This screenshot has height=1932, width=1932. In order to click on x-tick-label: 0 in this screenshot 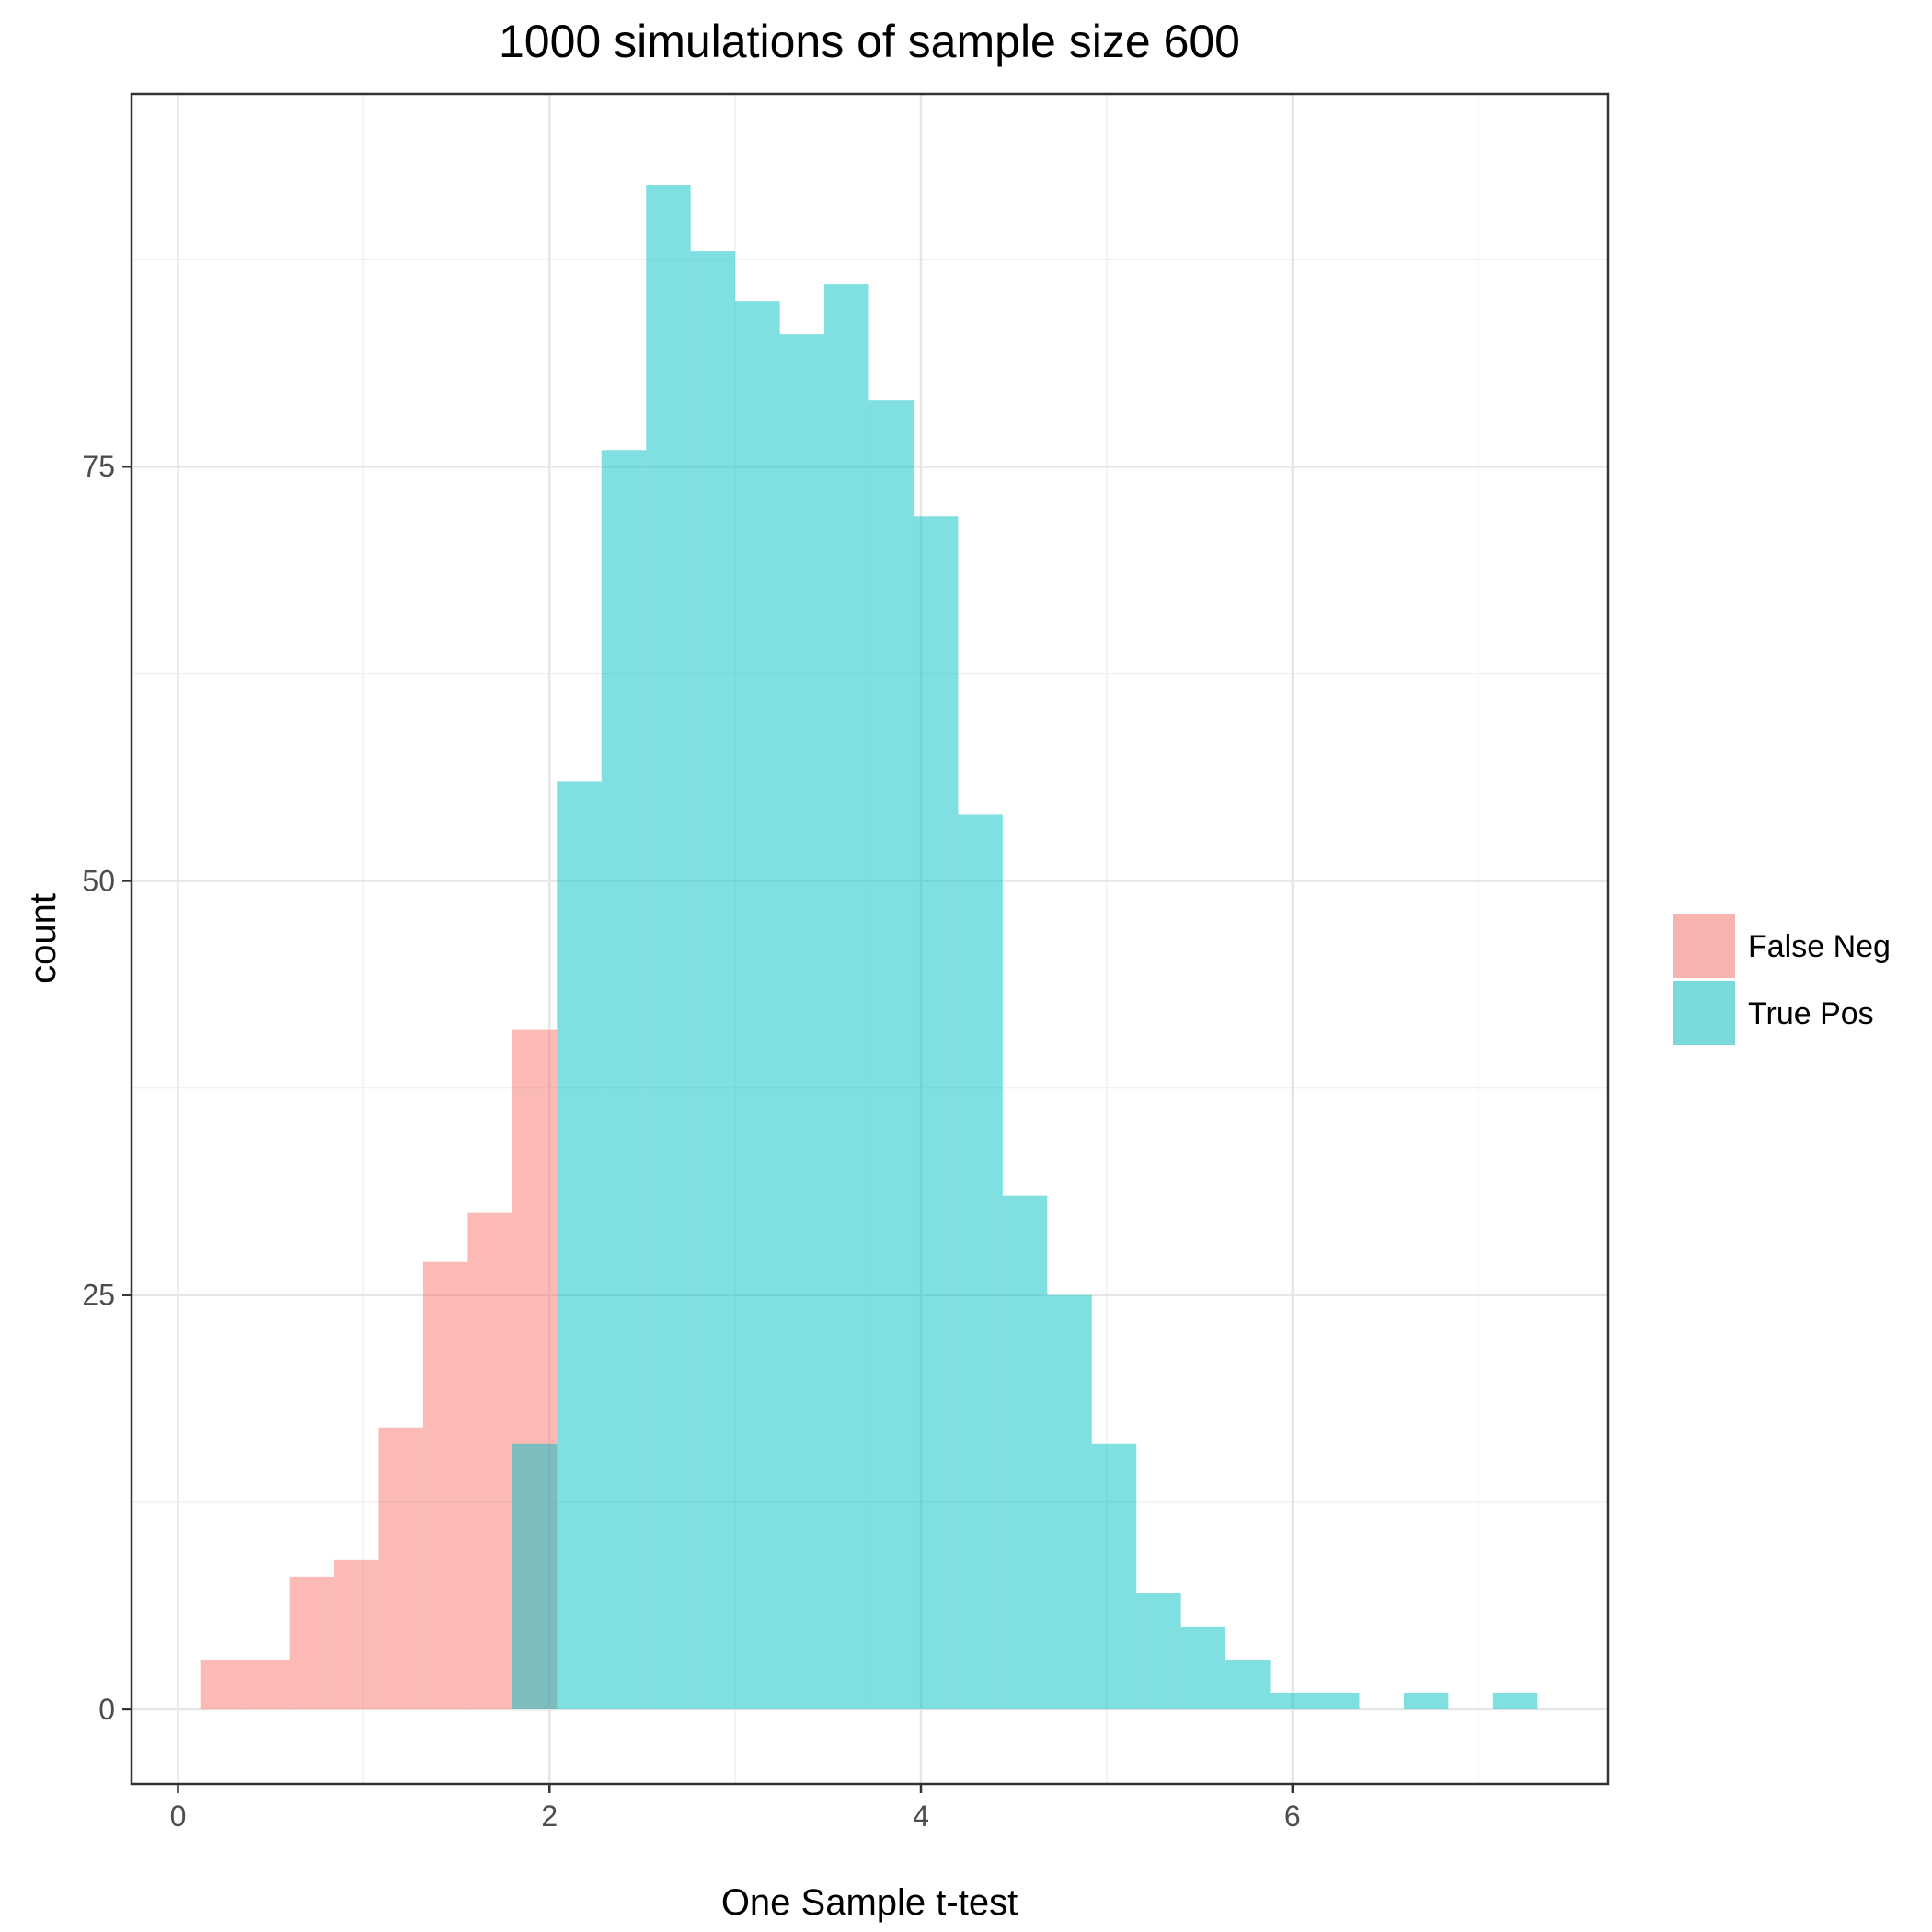, I will do `click(178, 1816)`.